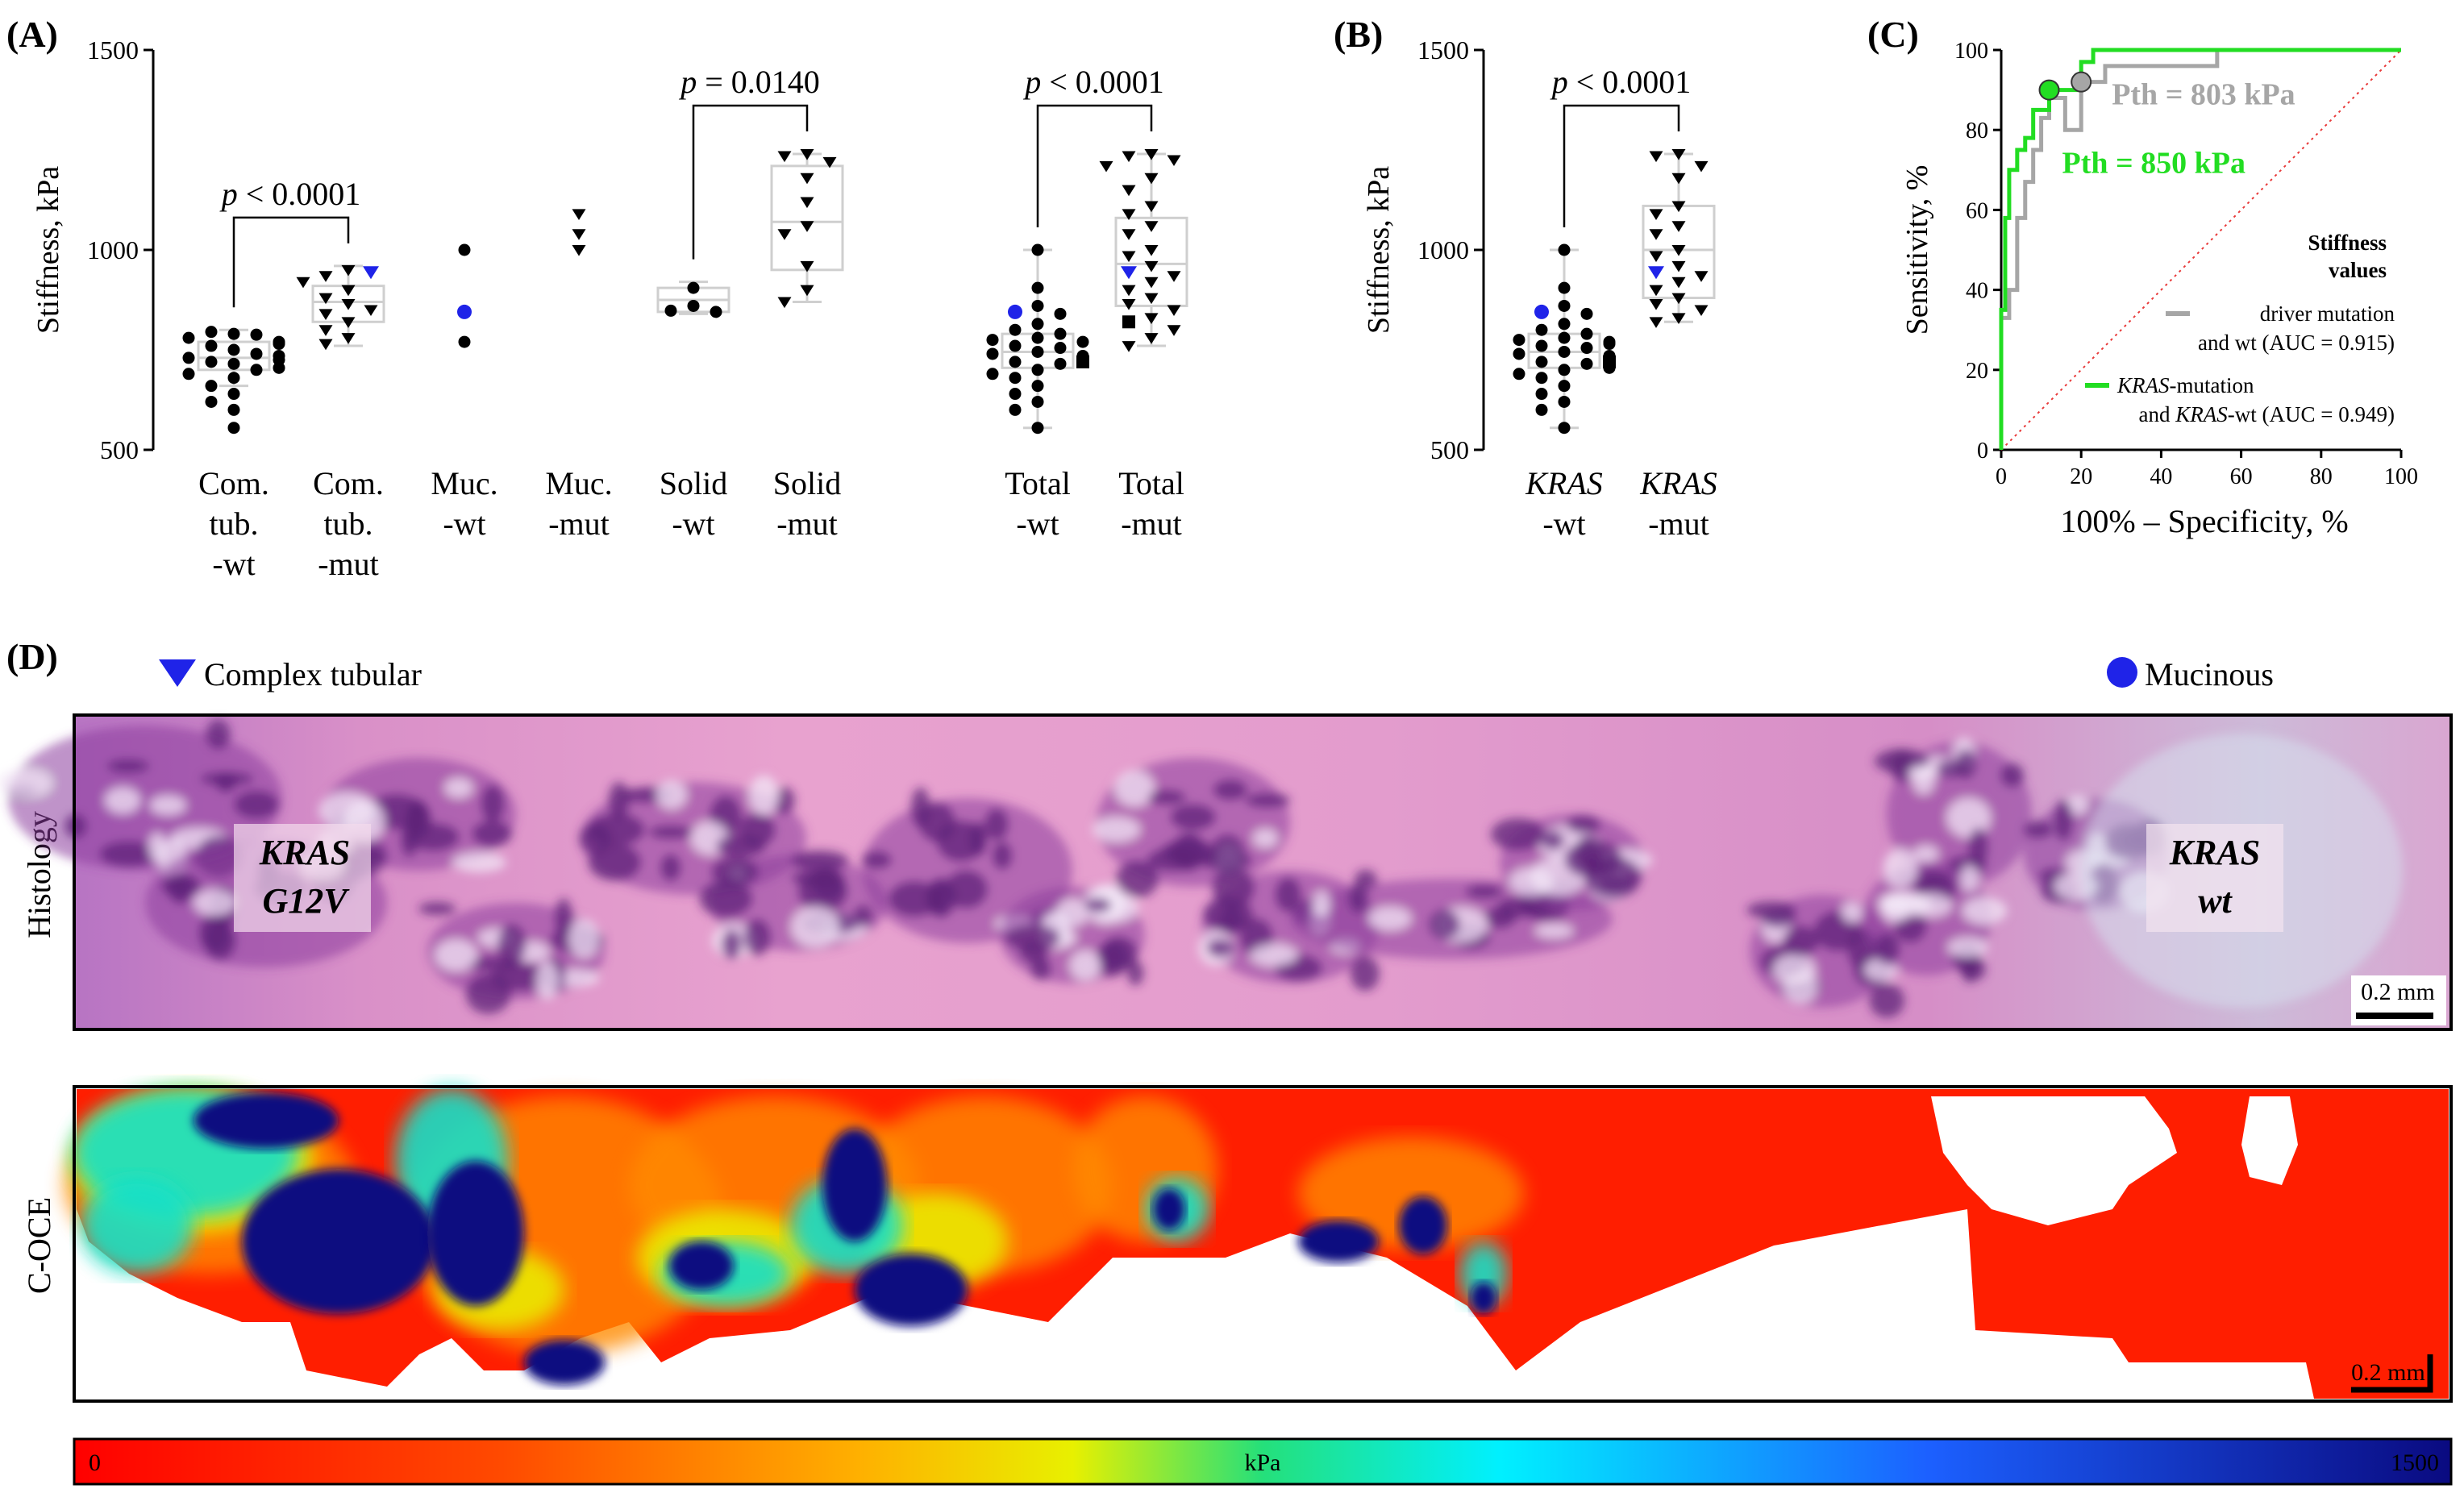  What do you see at coordinates (2081, 82) in the screenshot?
I see `threshold-point` at bounding box center [2081, 82].